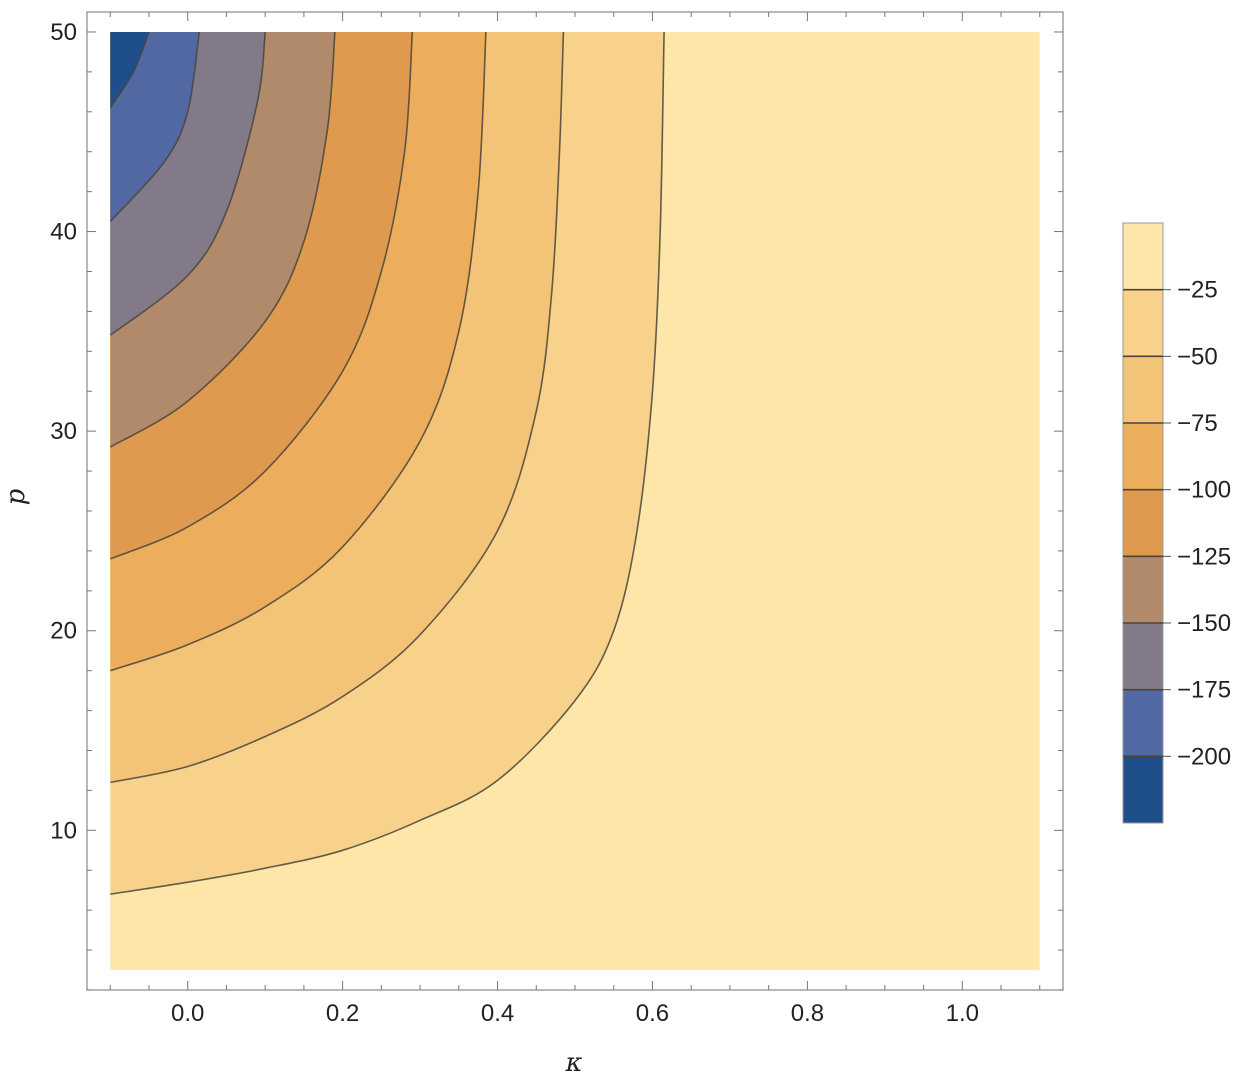 The height and width of the screenshot is (1079, 1259). I want to click on colorbar-label: −150, so click(1204, 623).